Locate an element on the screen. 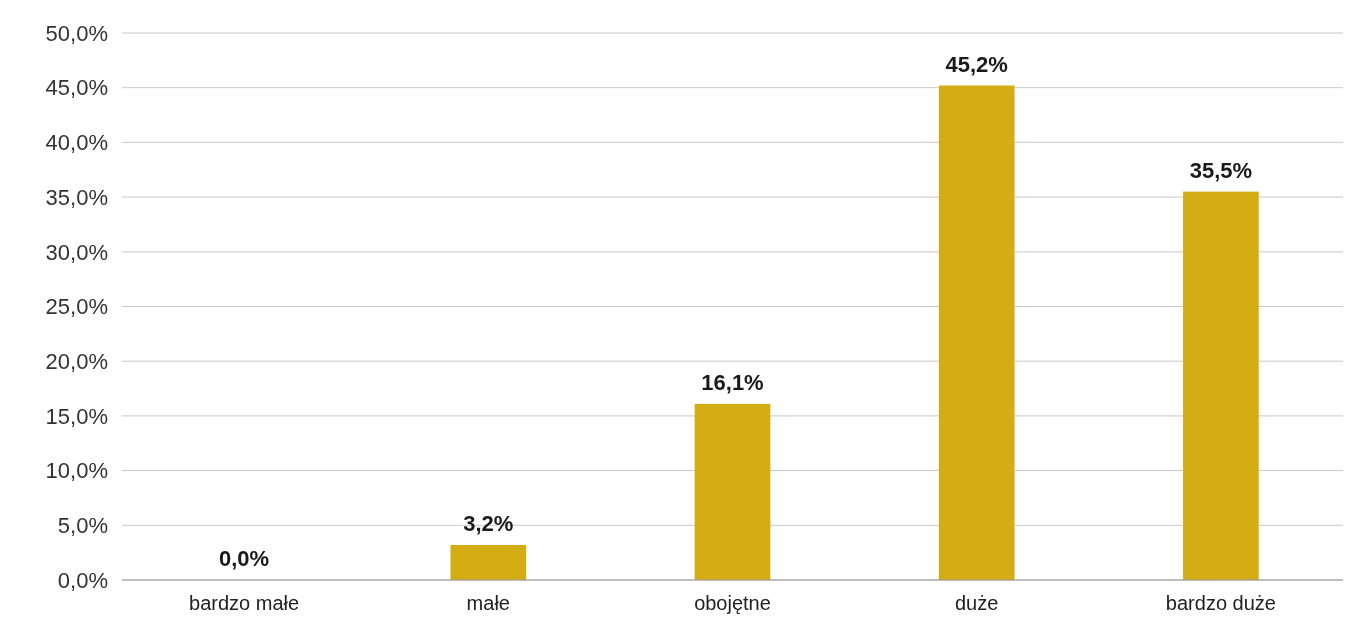  data-label: 16,1% is located at coordinates (732, 382).